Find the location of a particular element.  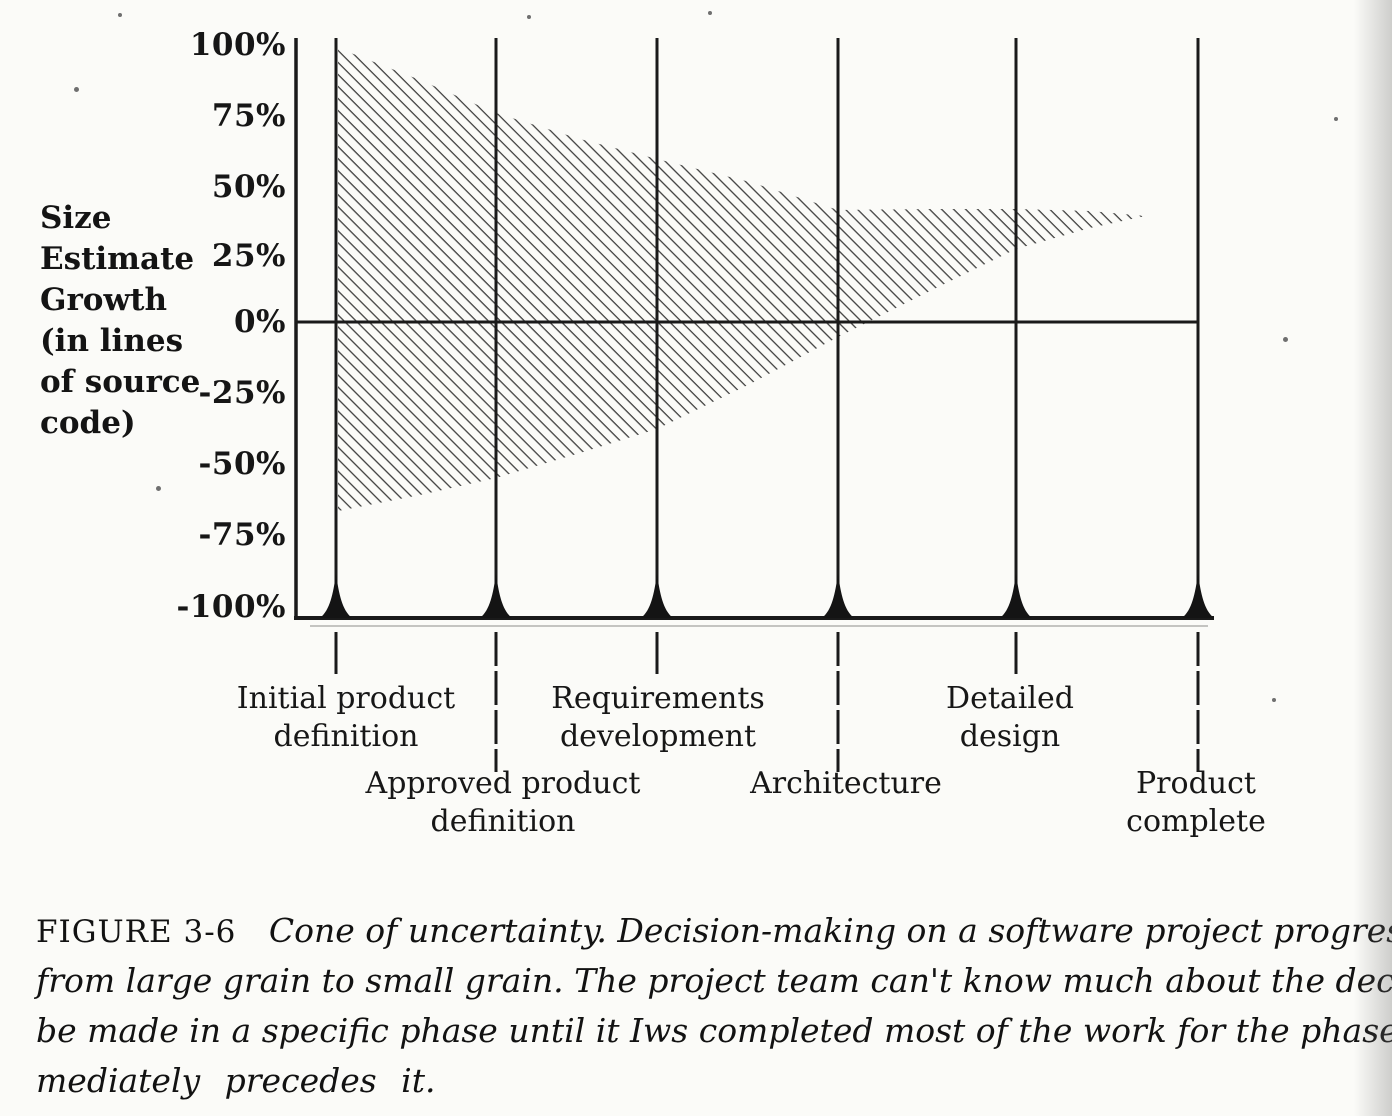

figure-caption-line-4: mediately precedes it. is located at coordinates (236, 1080).